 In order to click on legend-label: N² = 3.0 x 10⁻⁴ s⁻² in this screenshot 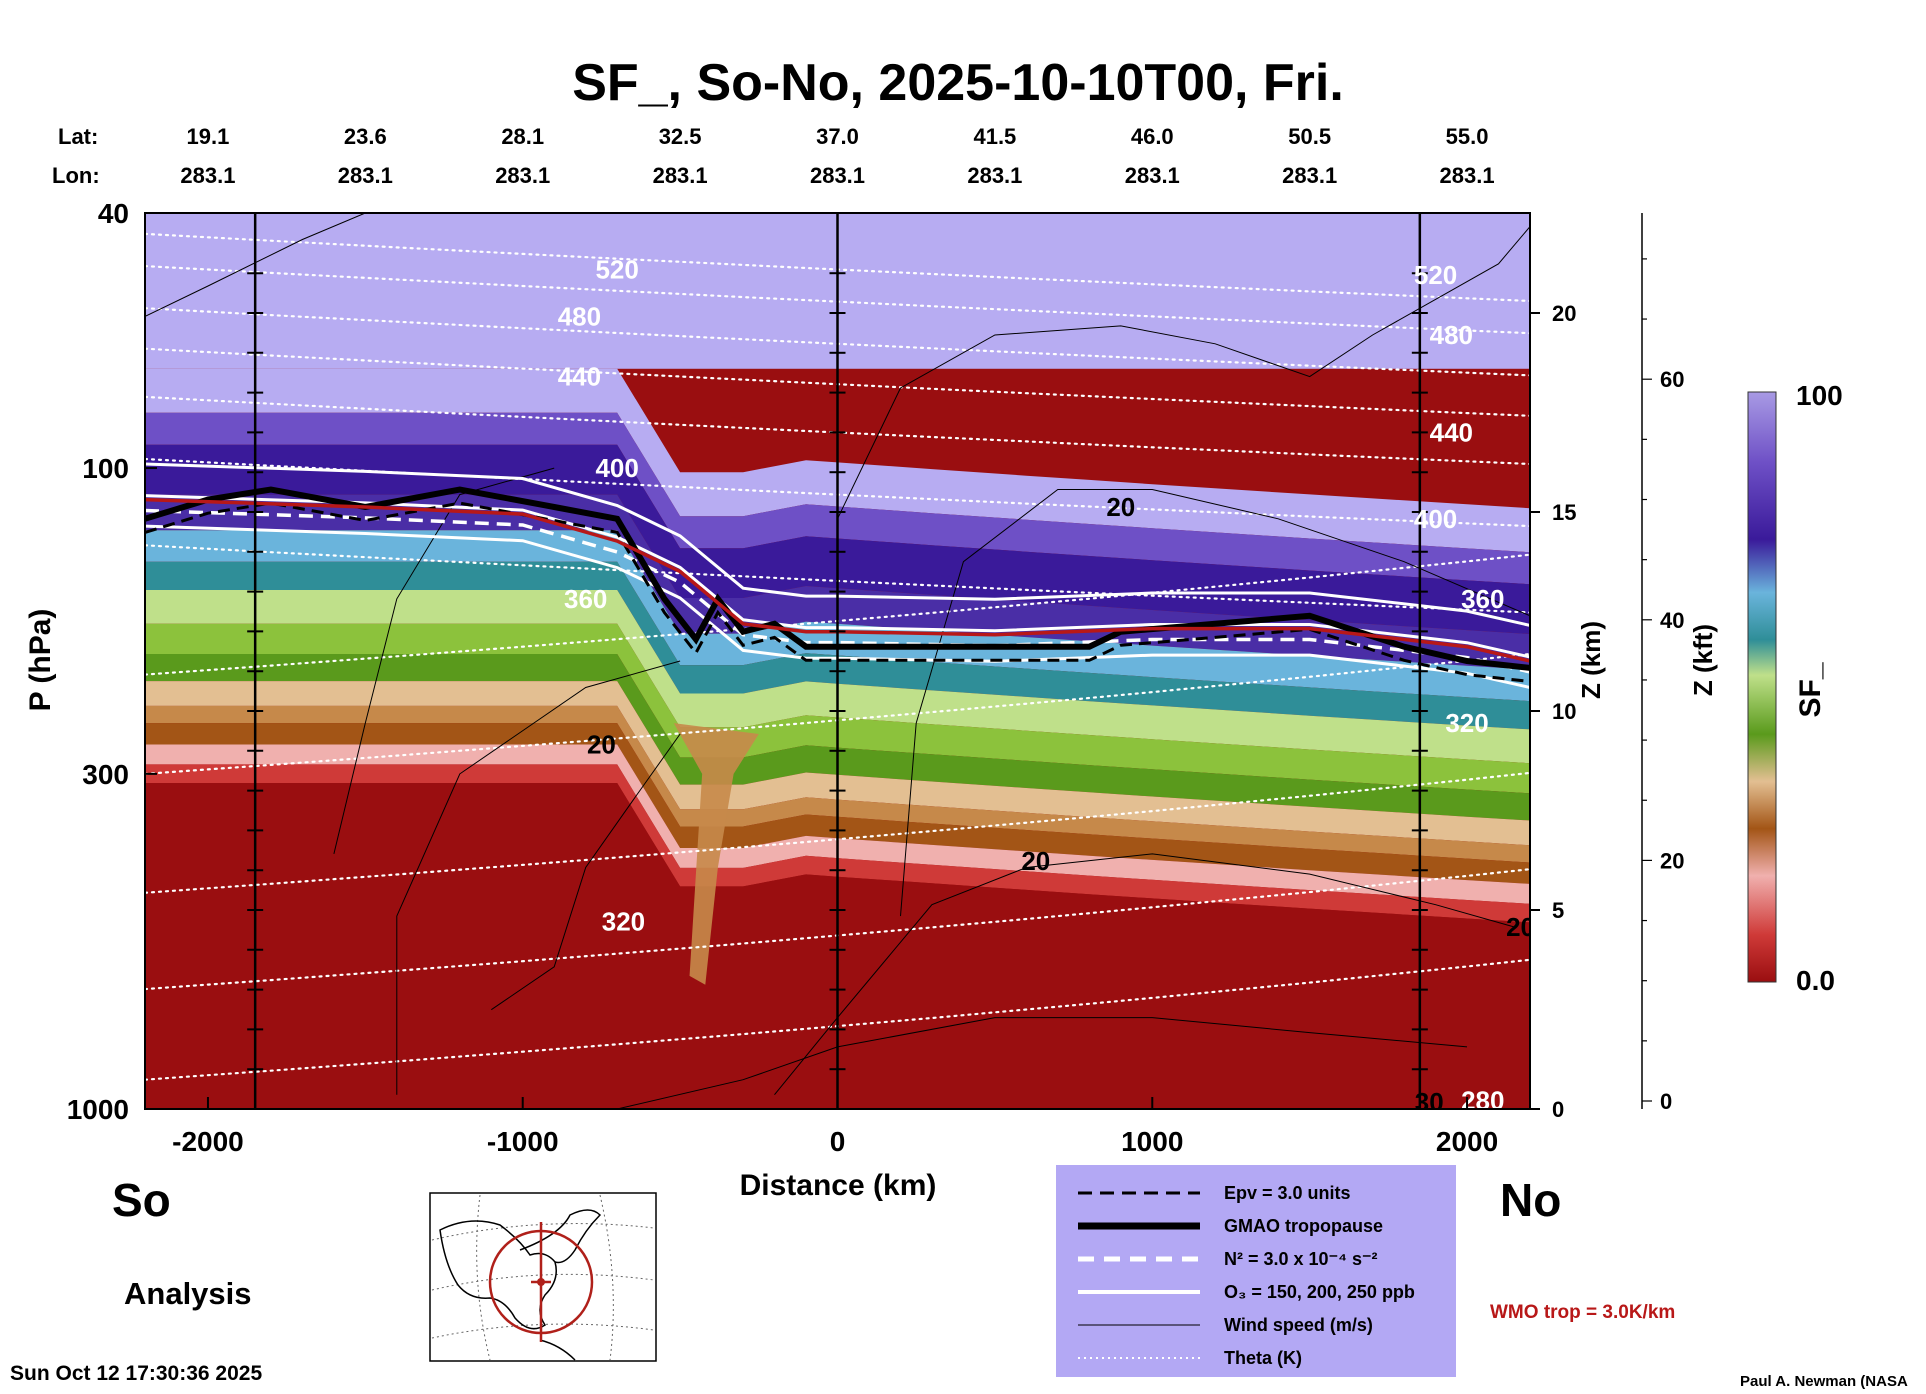, I will do `click(1300, 1259)`.